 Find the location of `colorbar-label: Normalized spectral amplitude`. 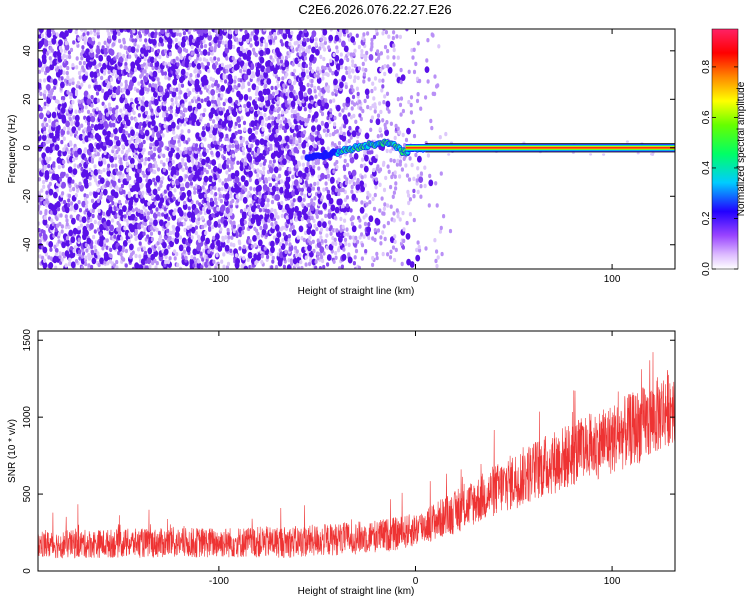

colorbar-label: Normalized spectral amplitude is located at coordinates (741, 148).